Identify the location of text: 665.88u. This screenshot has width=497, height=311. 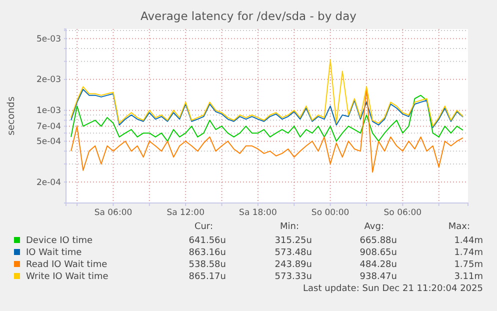
(378, 241).